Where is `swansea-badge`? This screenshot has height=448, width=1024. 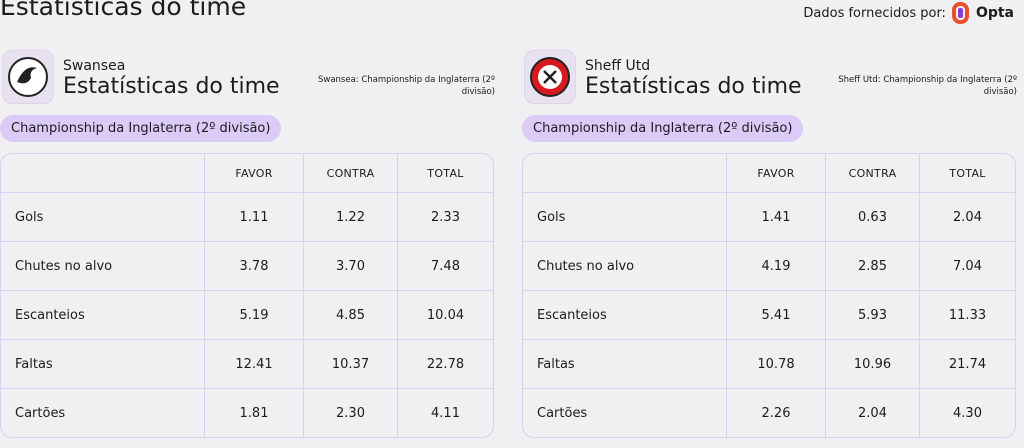
swansea-badge is located at coordinates (28, 77).